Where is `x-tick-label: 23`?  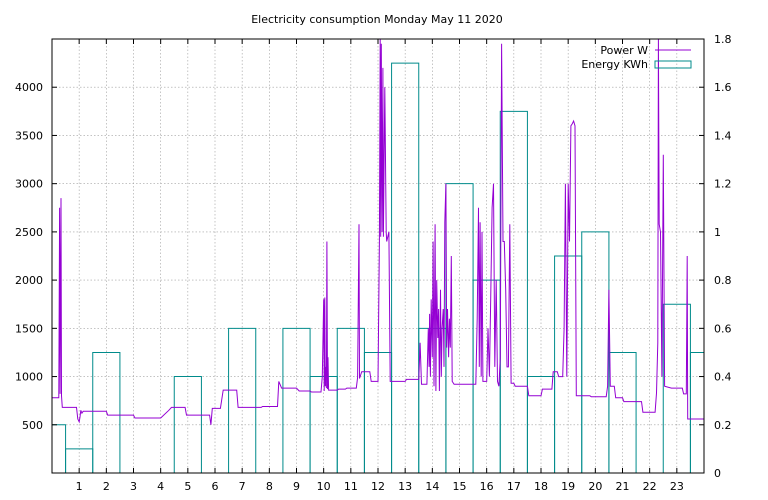 x-tick-label: 23 is located at coordinates (677, 486).